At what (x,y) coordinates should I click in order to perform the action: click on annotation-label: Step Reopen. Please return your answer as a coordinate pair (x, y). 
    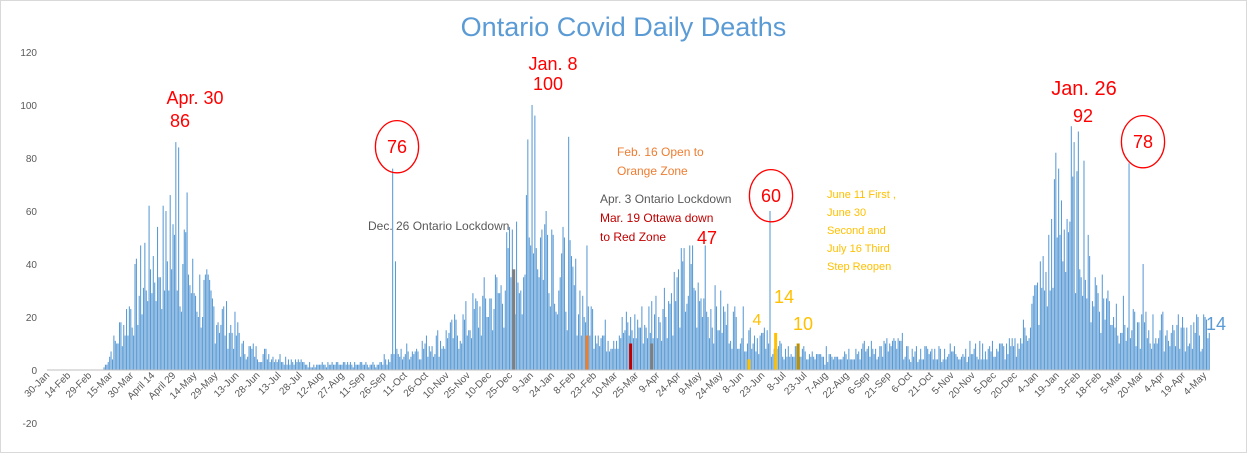
    Looking at the image, I should click on (859, 267).